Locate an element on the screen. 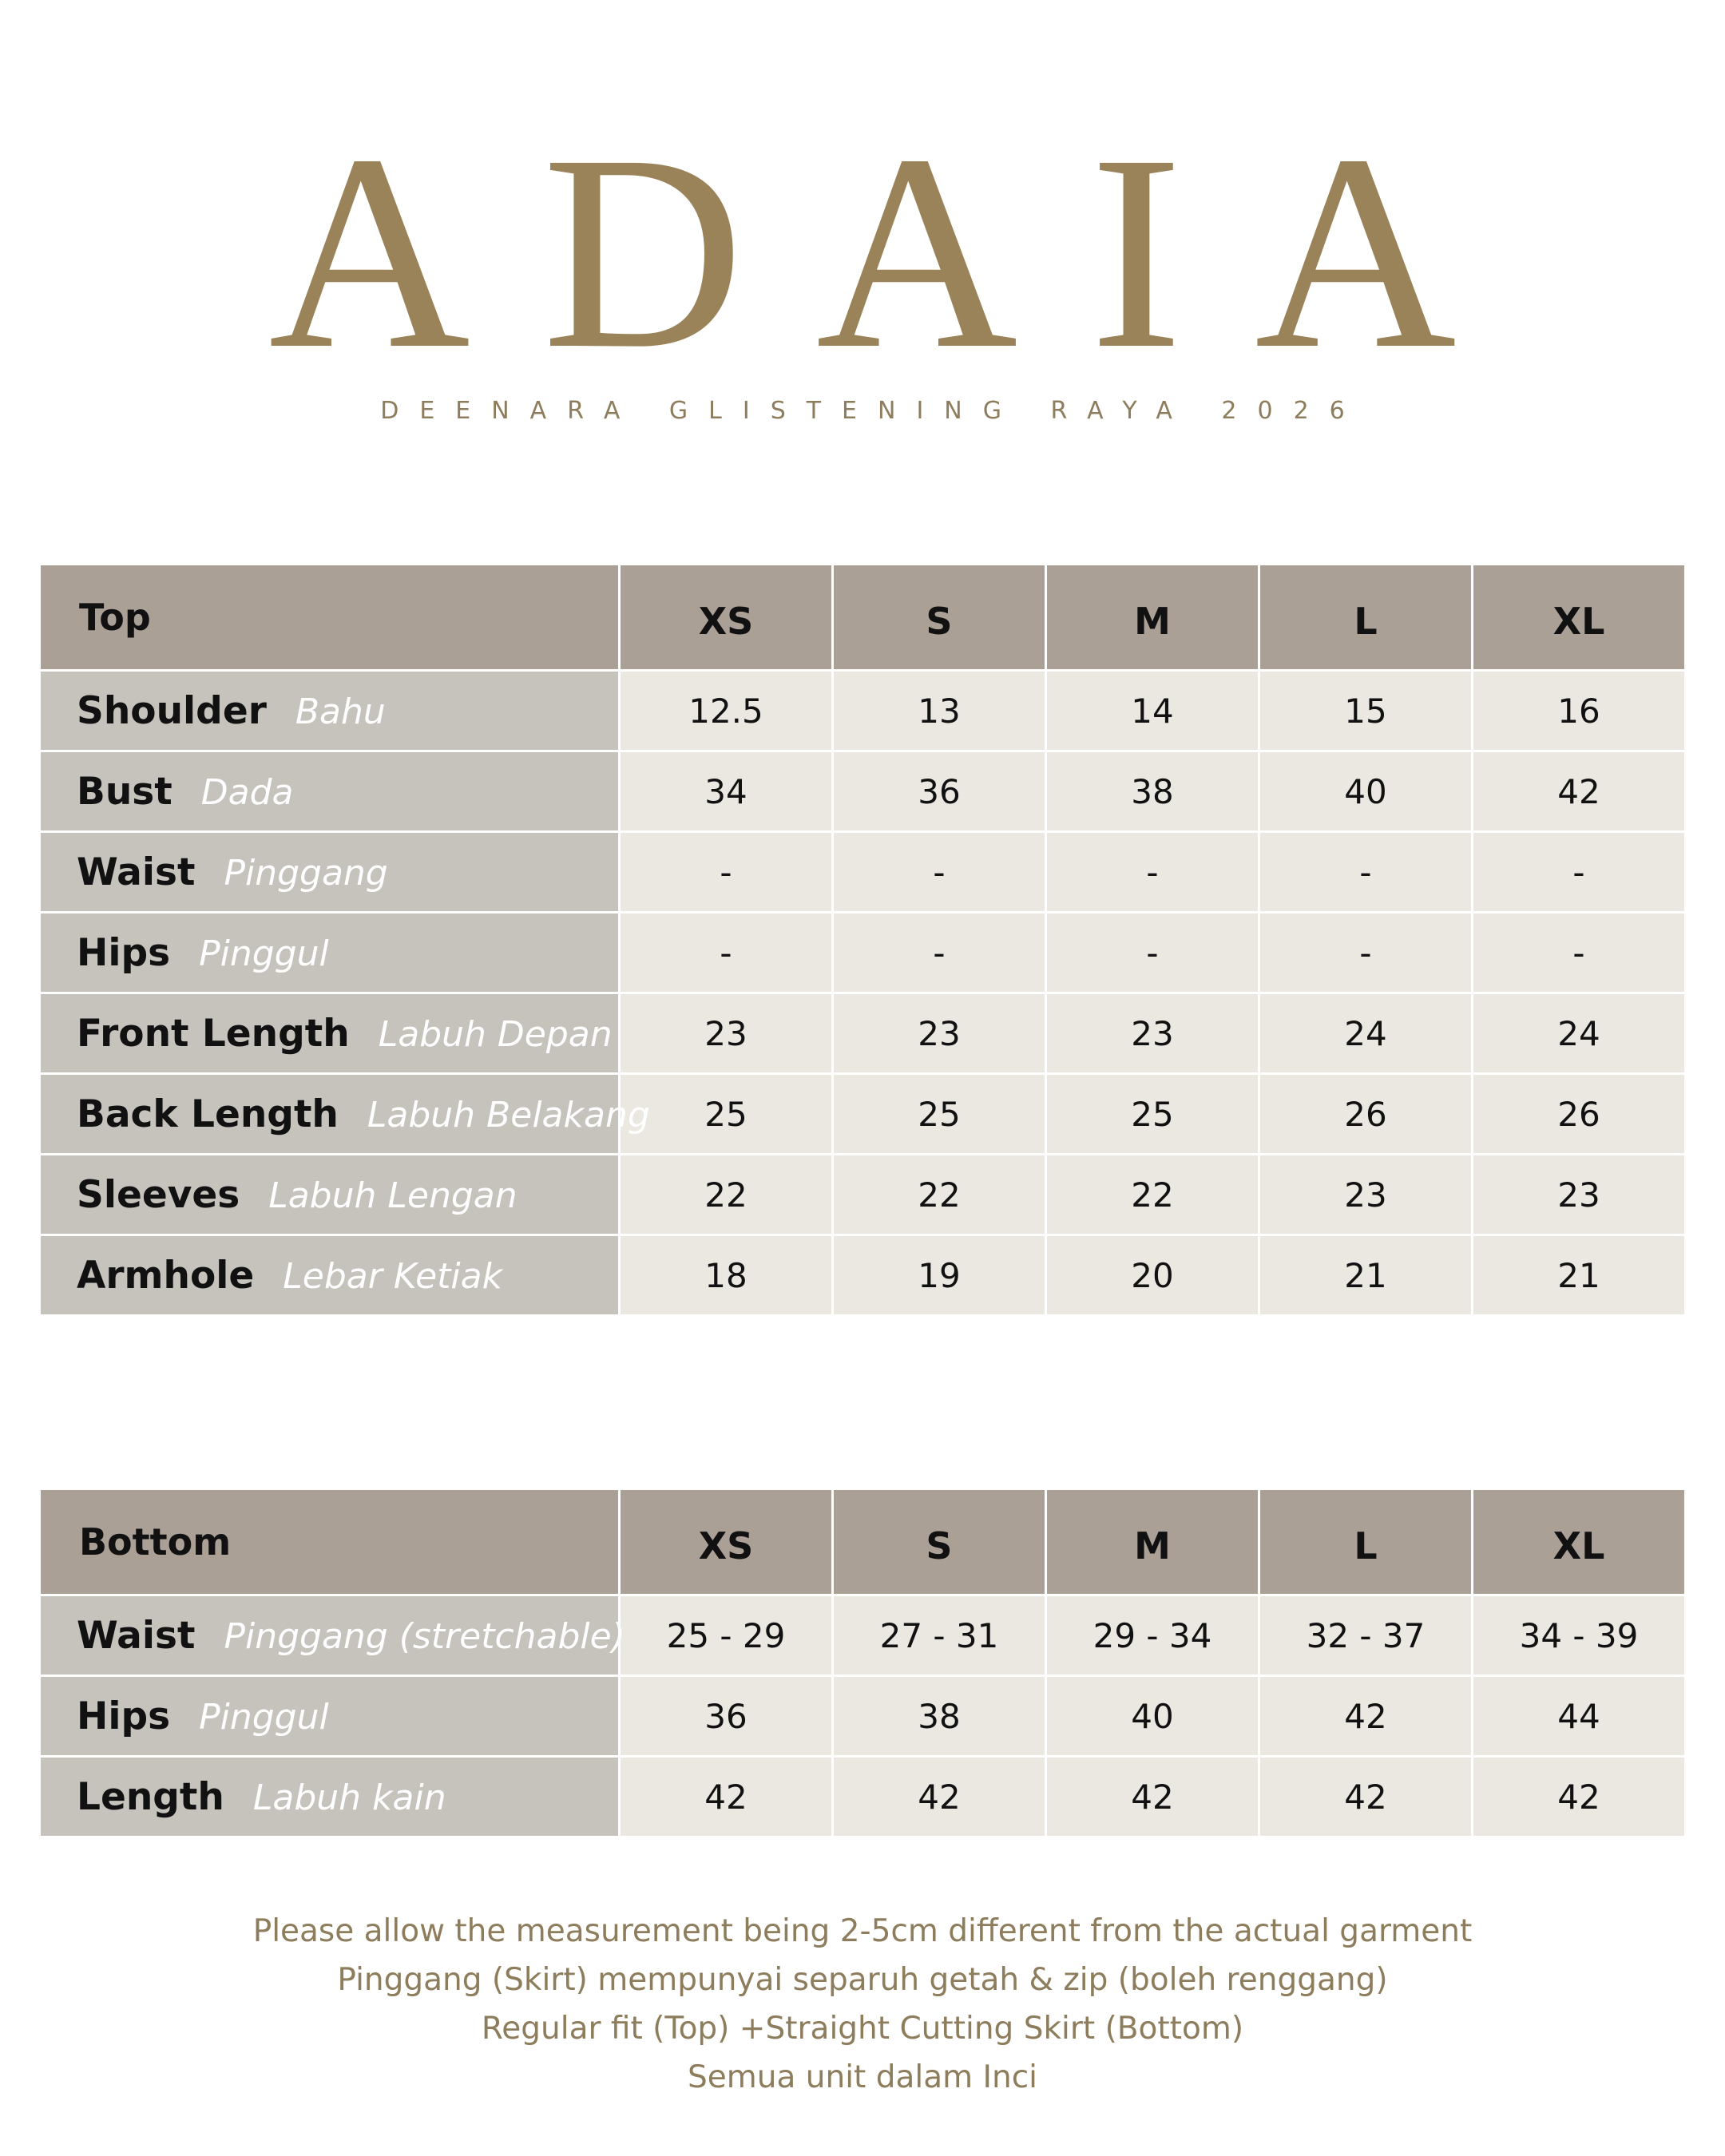 Image resolution: width=1725 pixels, height=2156 pixels. label-ms: Lebar Ketiak is located at coordinates (393, 1276).